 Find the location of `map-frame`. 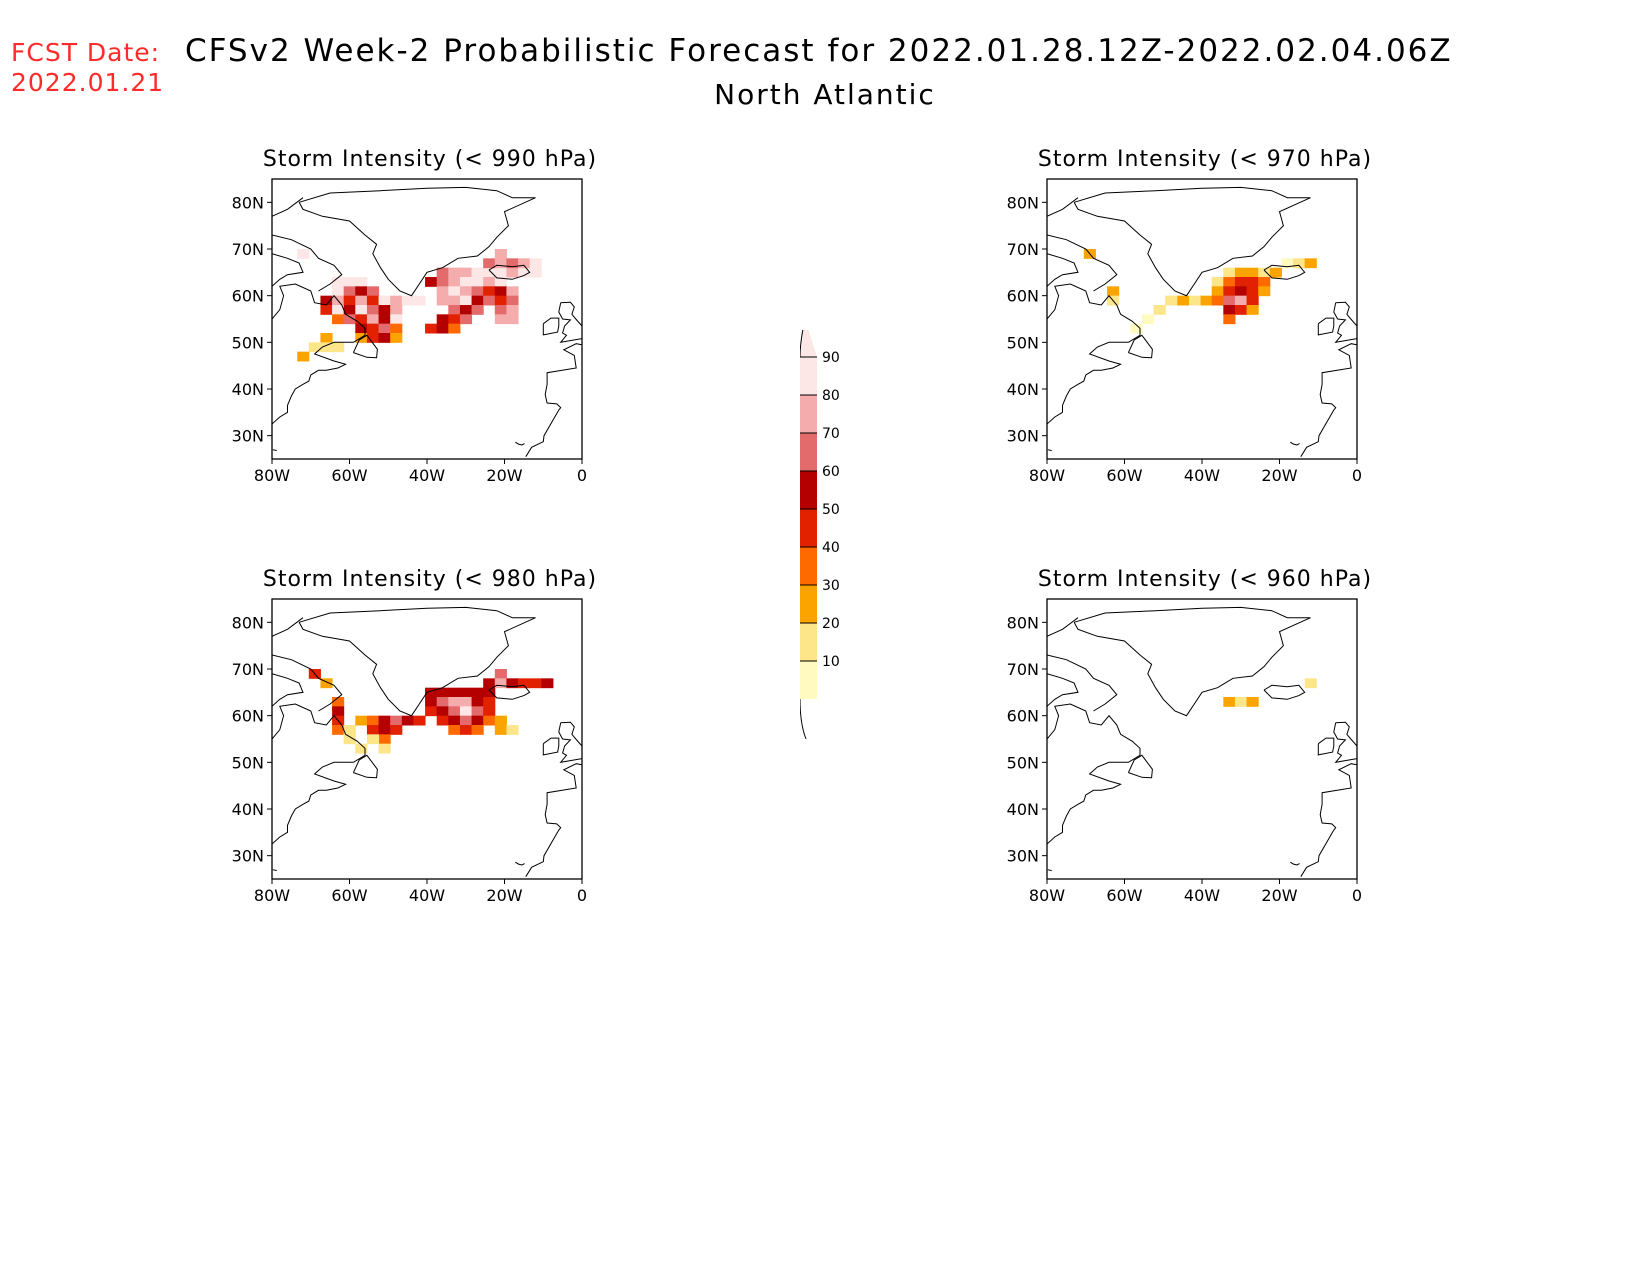

map-frame is located at coordinates (427, 739).